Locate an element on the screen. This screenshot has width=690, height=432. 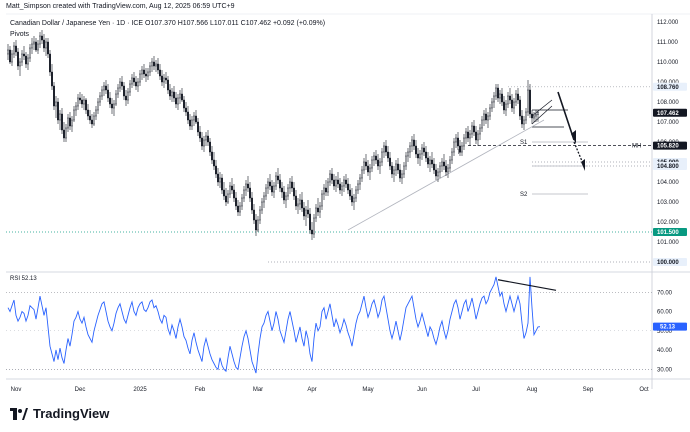
rsi-tick-label: 70.00 is located at coordinates (665, 293).